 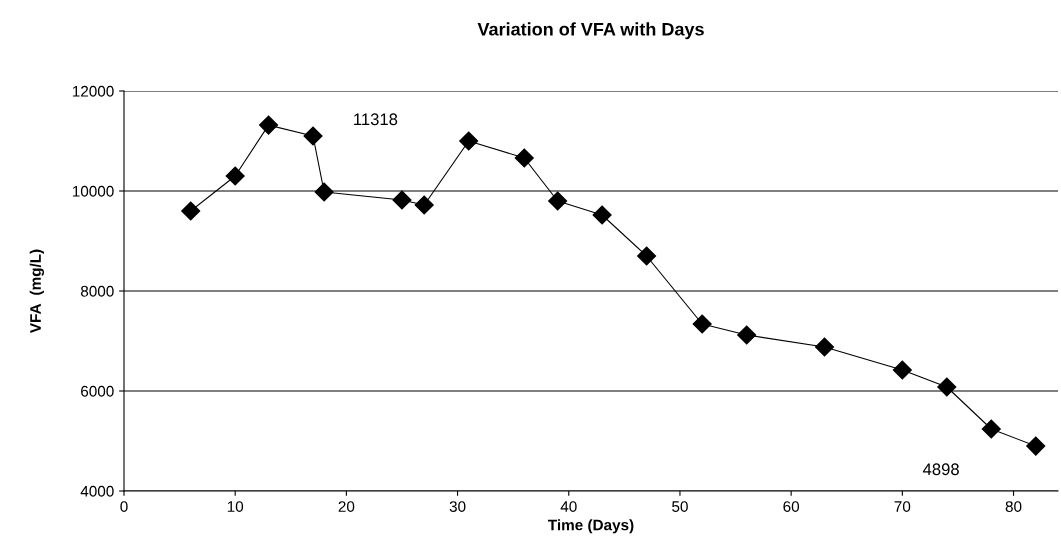 What do you see at coordinates (1013, 506) in the screenshot?
I see `x-tick-label: 80` at bounding box center [1013, 506].